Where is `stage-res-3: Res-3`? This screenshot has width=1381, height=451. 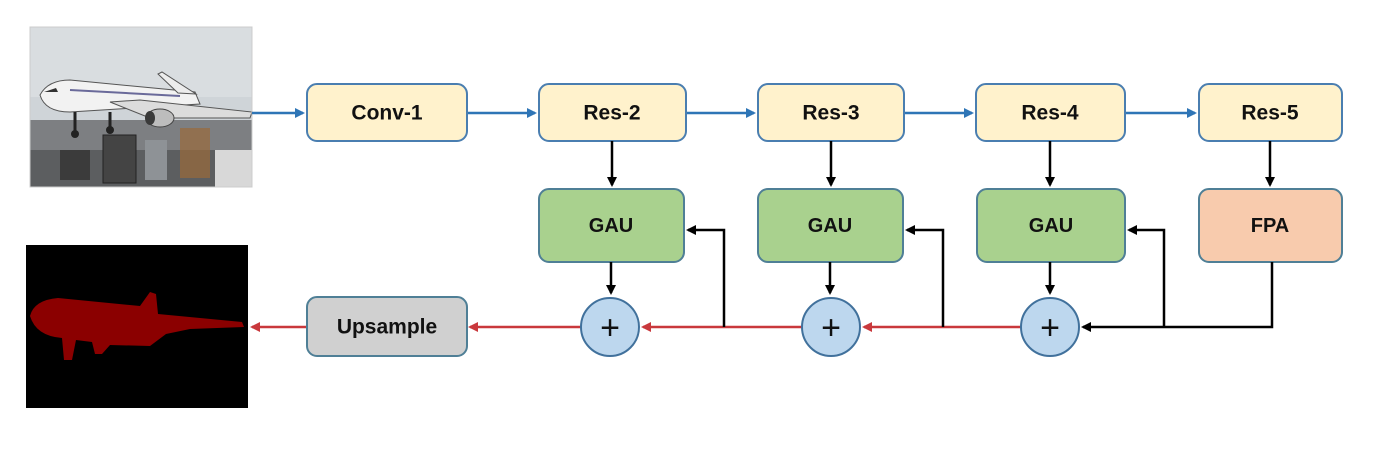 stage-res-3: Res-3 is located at coordinates (831, 112).